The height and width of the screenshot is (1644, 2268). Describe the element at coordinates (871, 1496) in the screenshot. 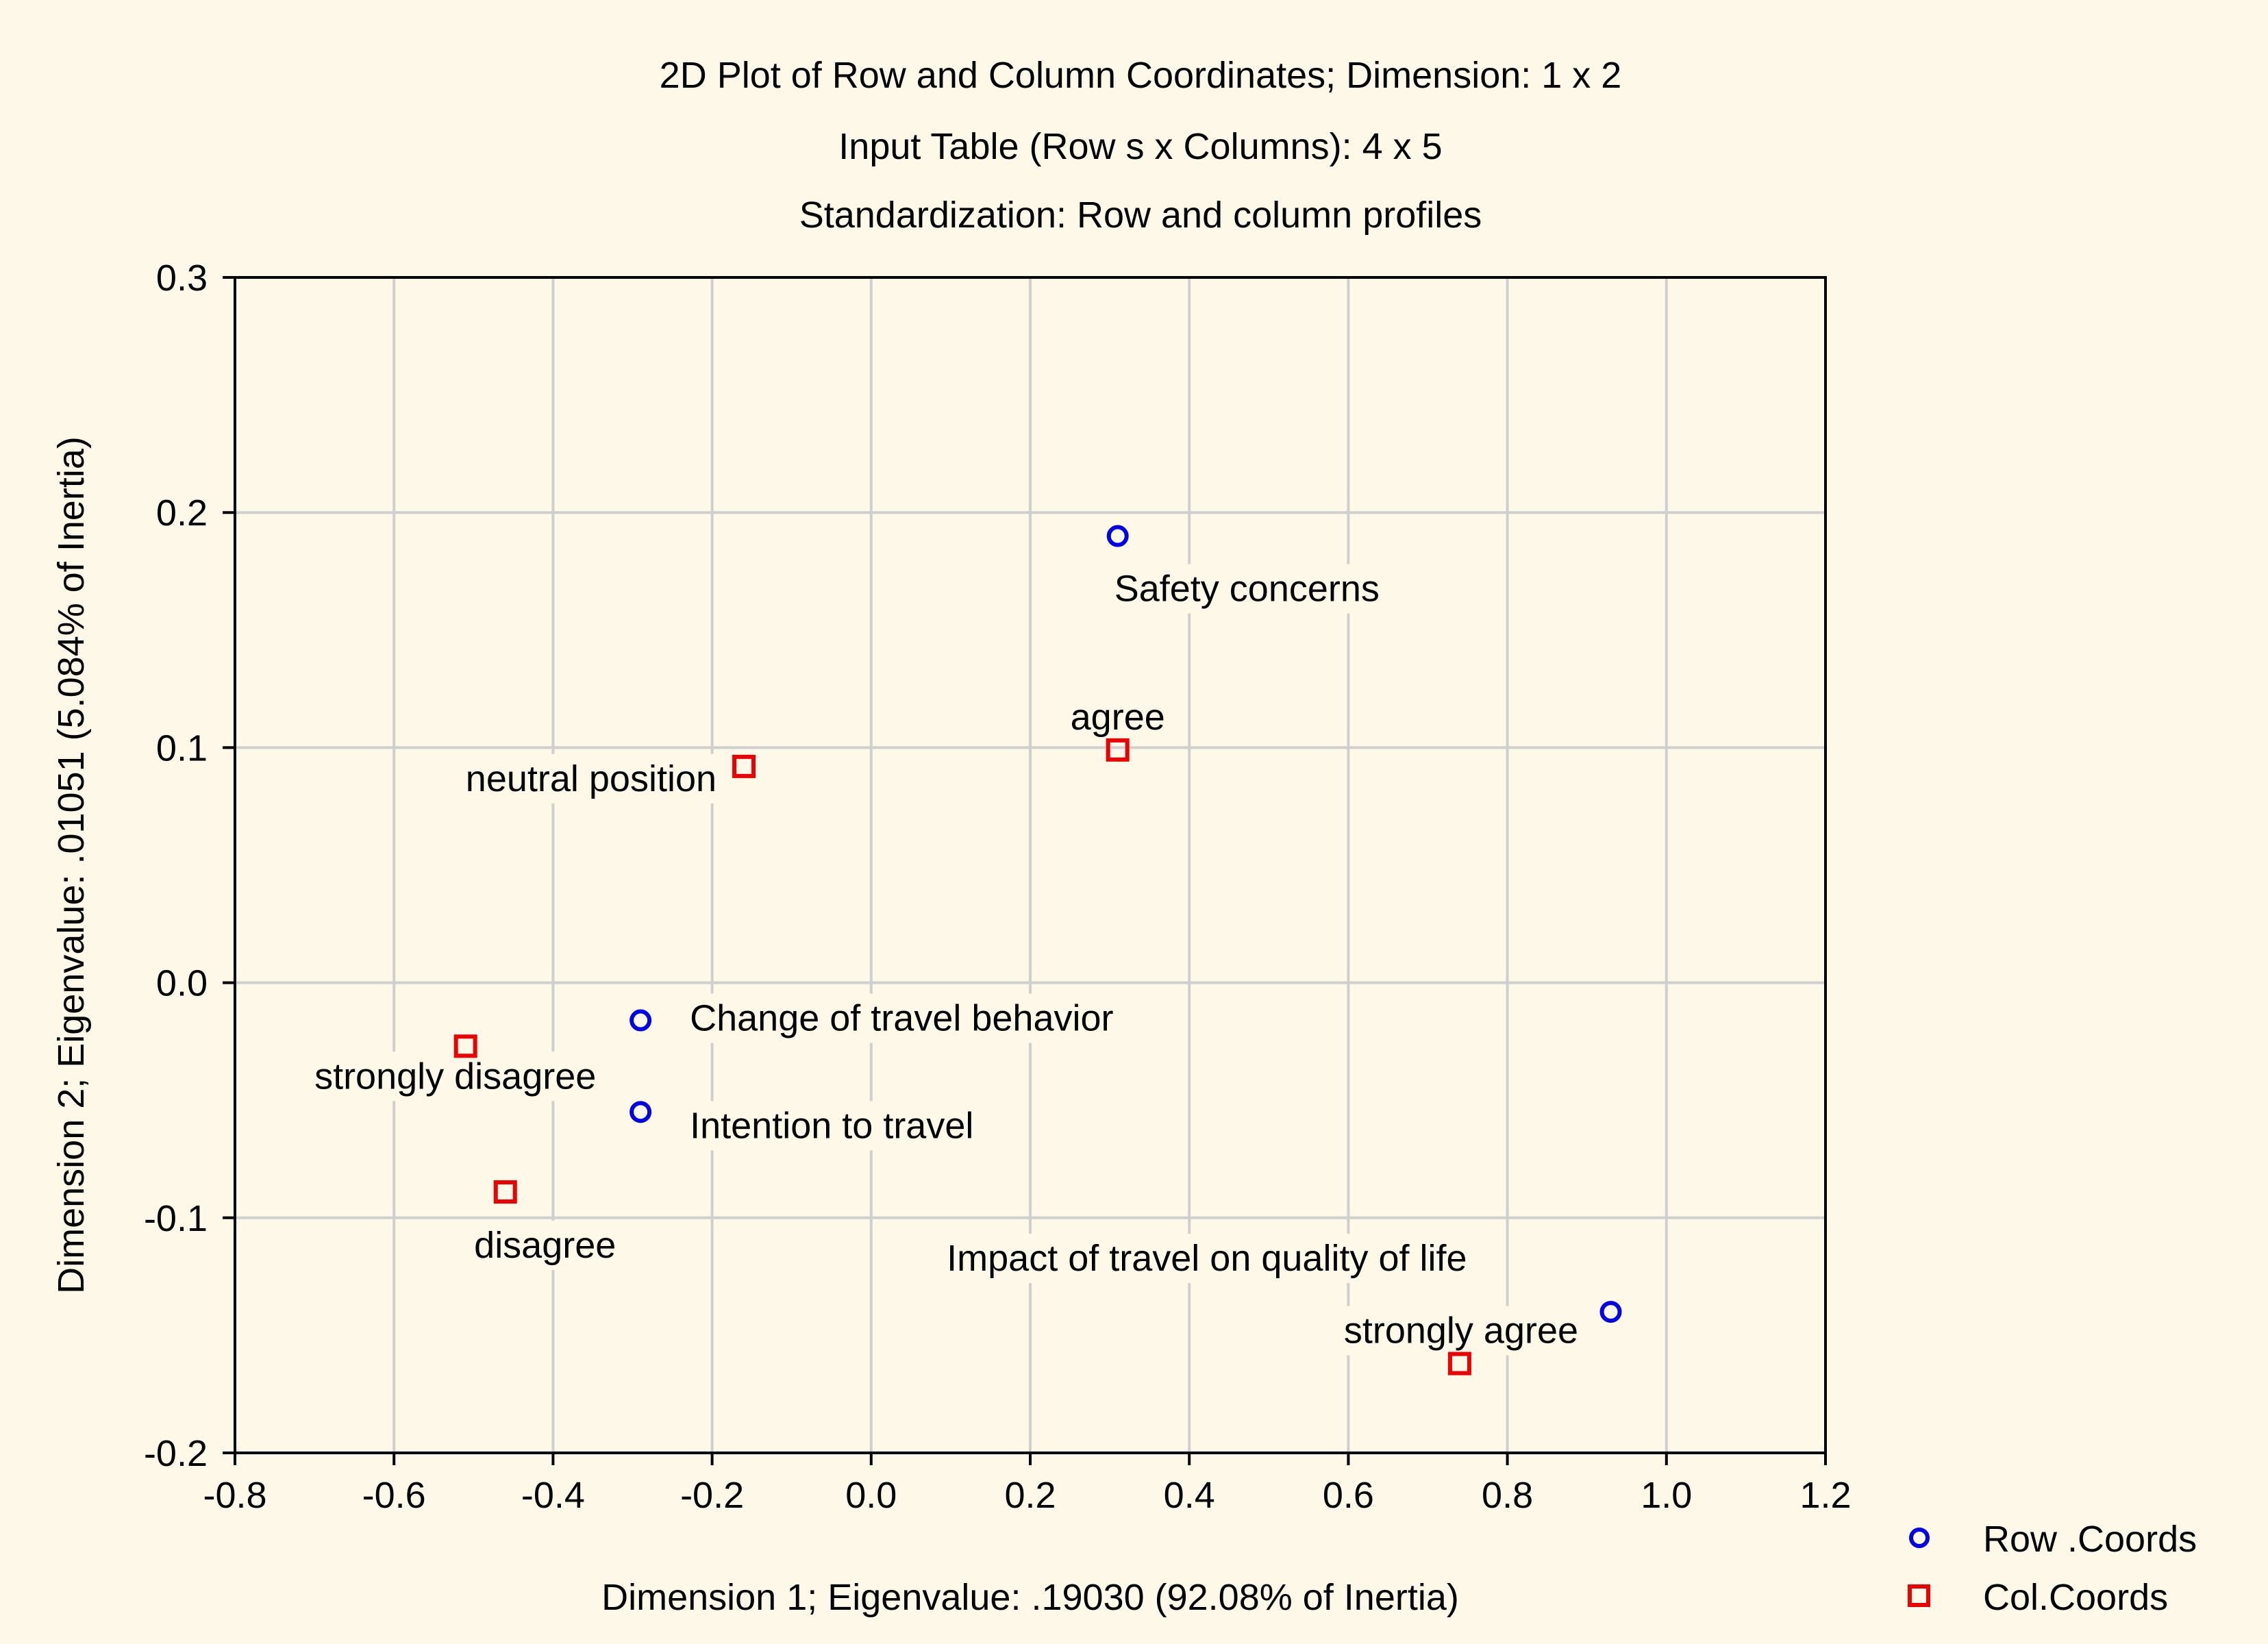

I see `x-tick-label: 0.0` at that location.